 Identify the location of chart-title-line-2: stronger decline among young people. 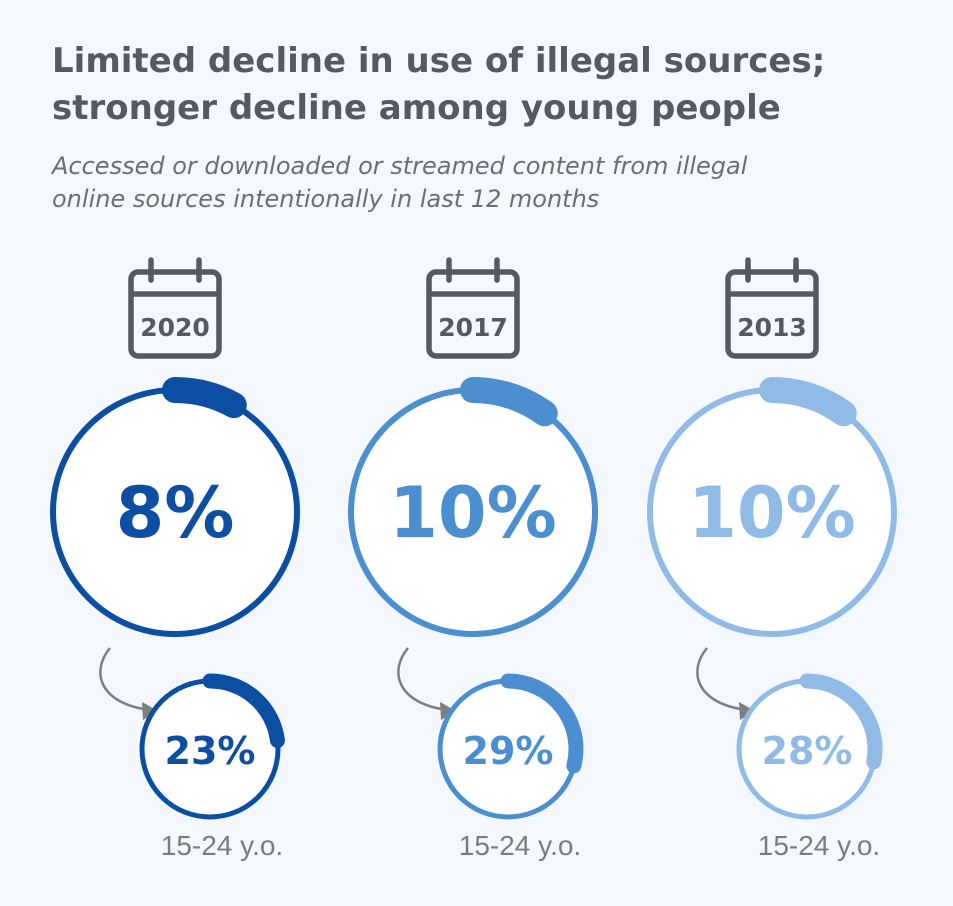
(416, 108).